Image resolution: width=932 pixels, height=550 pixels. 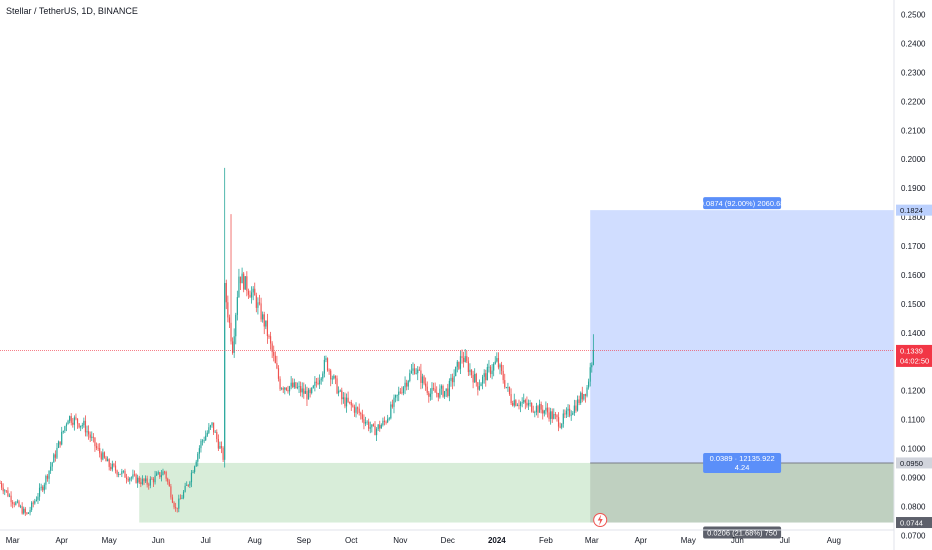 What do you see at coordinates (913, 15) in the screenshot?
I see `price-tick-label: 0.2500` at bounding box center [913, 15].